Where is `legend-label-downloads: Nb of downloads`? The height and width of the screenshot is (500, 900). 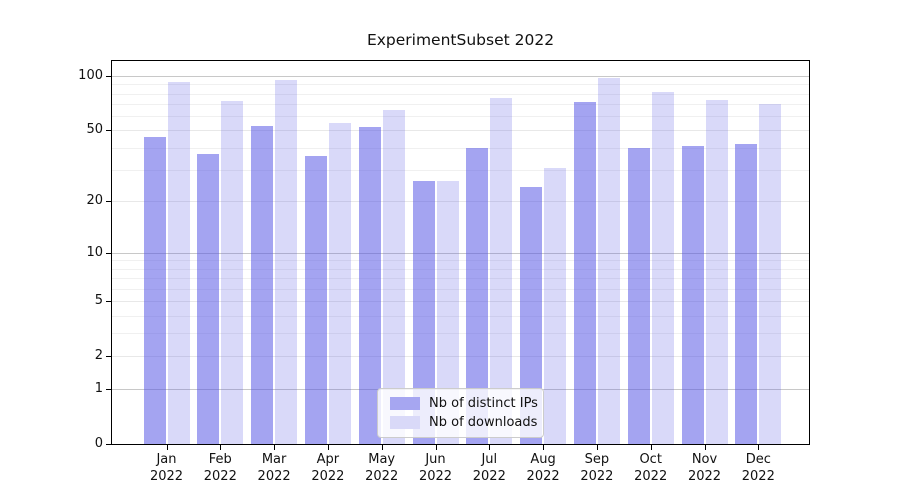
legend-label-downloads: Nb of downloads is located at coordinates (483, 422).